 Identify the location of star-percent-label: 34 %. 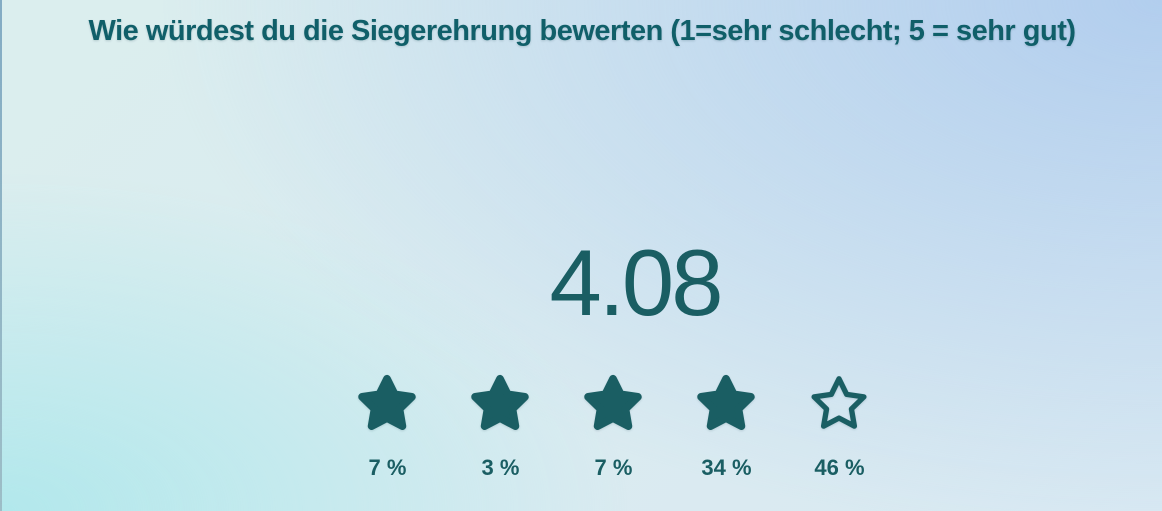
(726, 467).